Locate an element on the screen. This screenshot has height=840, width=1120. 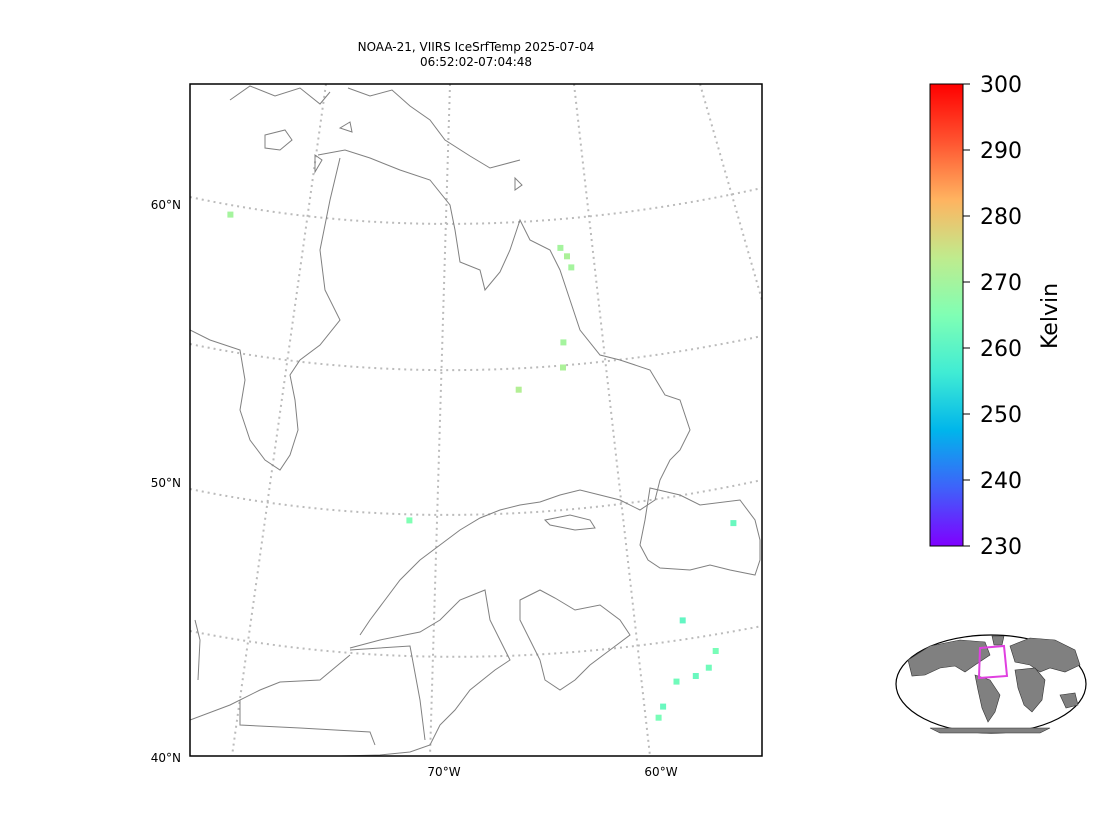
coast-islands is located at coordinates (393, 156).